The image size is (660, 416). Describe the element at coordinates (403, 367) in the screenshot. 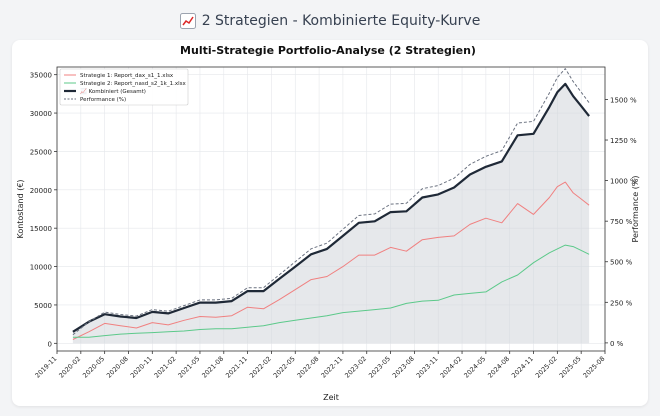

I see `x-tick-label: 2023-08` at that location.